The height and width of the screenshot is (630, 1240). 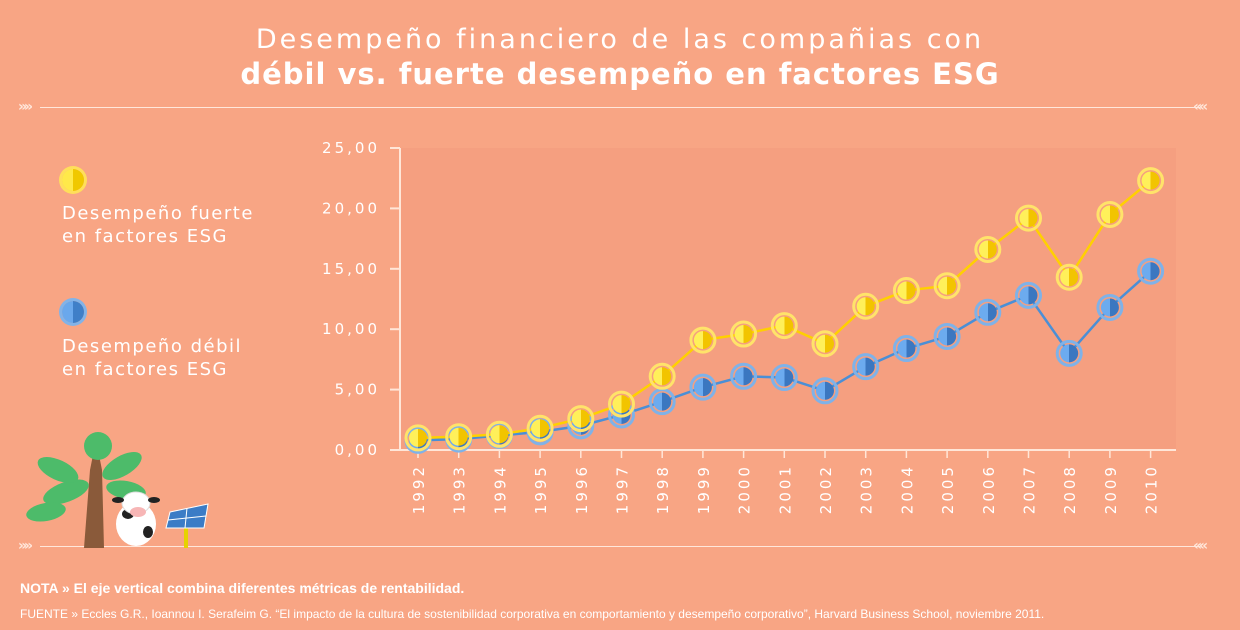 I want to click on x-tick-label: 1994, so click(x=500, y=489).